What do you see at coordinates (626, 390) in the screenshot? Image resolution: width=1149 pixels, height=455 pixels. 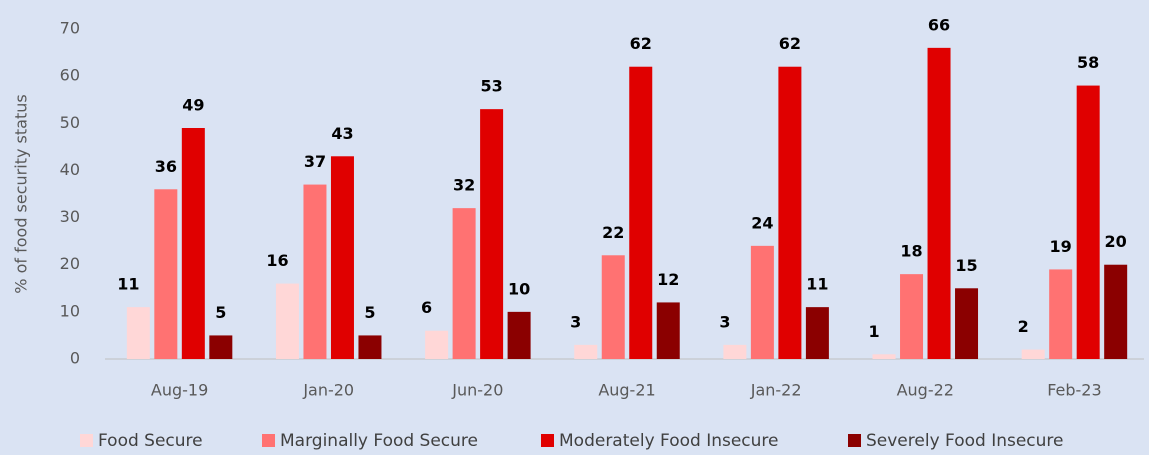 I see `x-tick-label: Aug-21` at bounding box center [626, 390].